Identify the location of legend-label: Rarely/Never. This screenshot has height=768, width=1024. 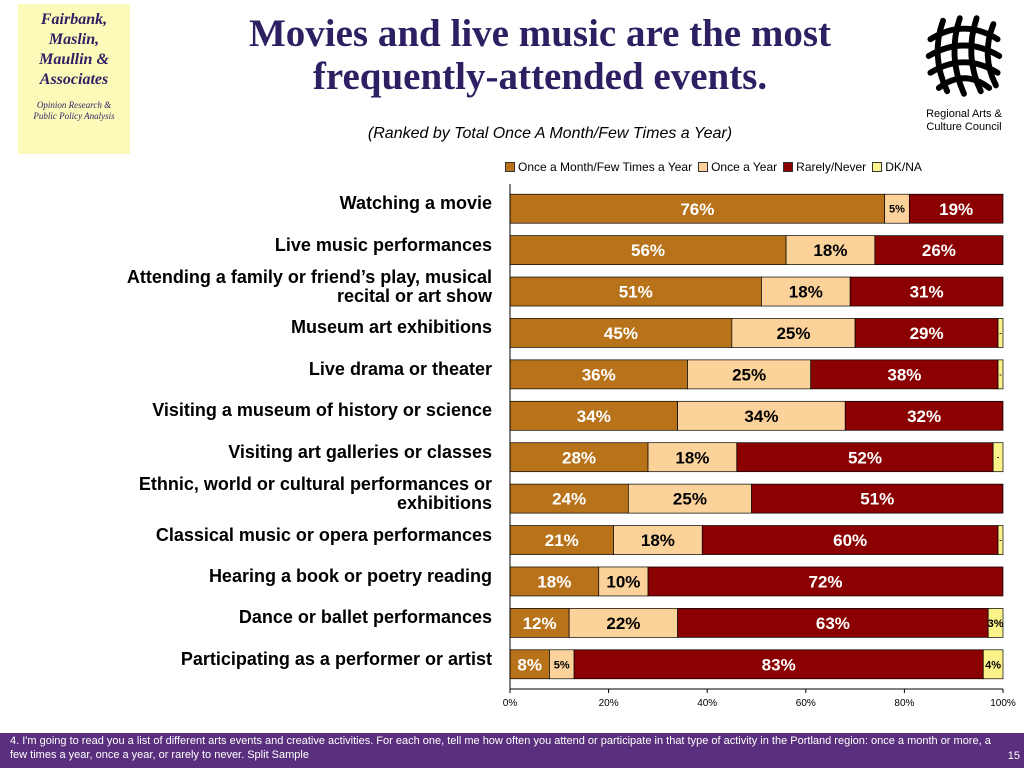
(831, 167).